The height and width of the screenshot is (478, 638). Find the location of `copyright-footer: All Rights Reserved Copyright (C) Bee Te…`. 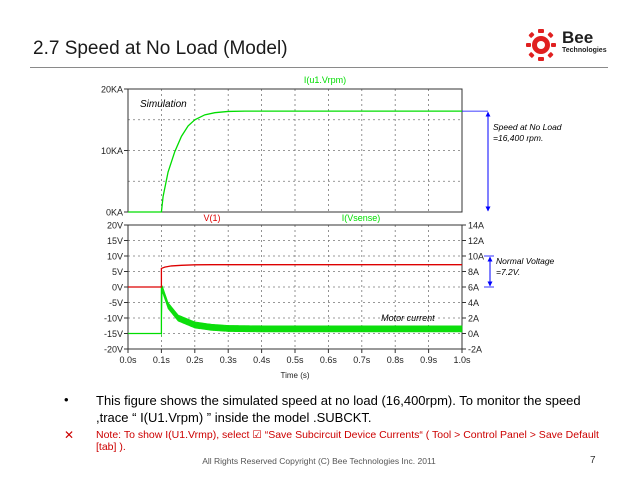

copyright-footer: All Rights Reserved Copyright (C) Bee Te… is located at coordinates (319, 461).